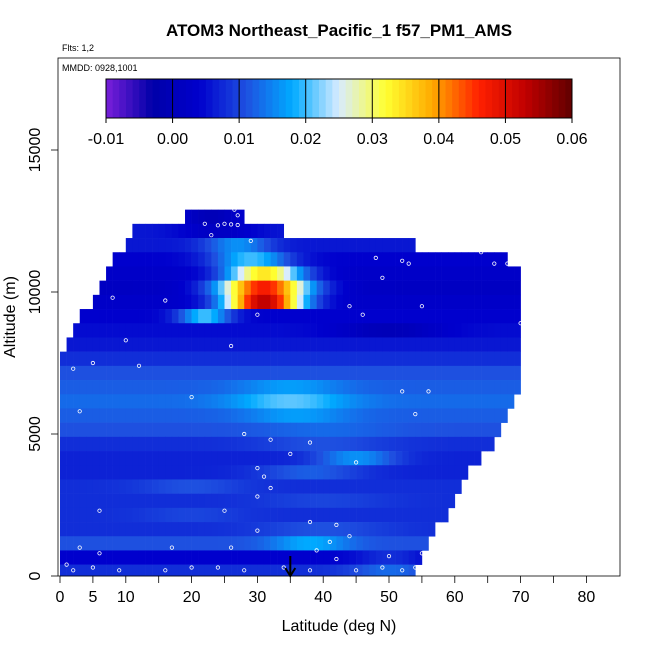  I want to click on colorbar-tick-label: 0.01, so click(239, 139).